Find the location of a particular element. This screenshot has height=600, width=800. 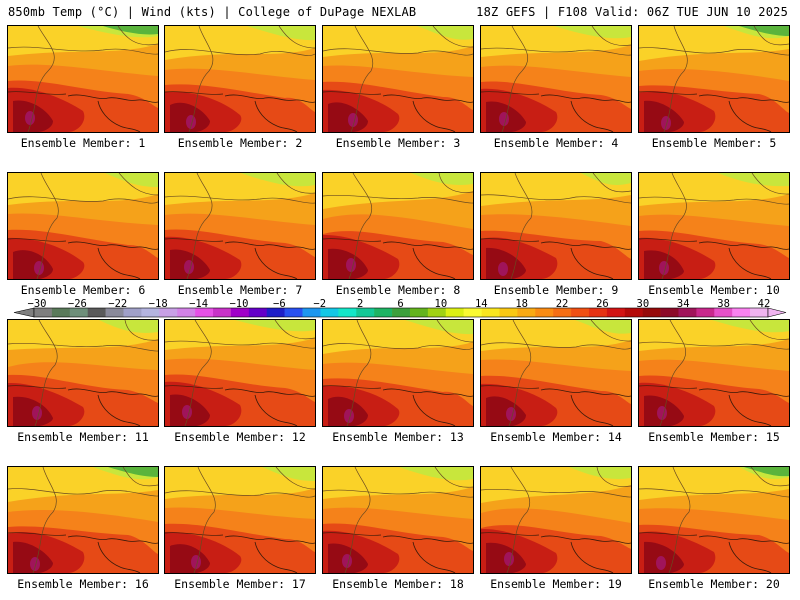

ensemble-member-label: Ensemble Member: 6 is located at coordinates (83, 290).